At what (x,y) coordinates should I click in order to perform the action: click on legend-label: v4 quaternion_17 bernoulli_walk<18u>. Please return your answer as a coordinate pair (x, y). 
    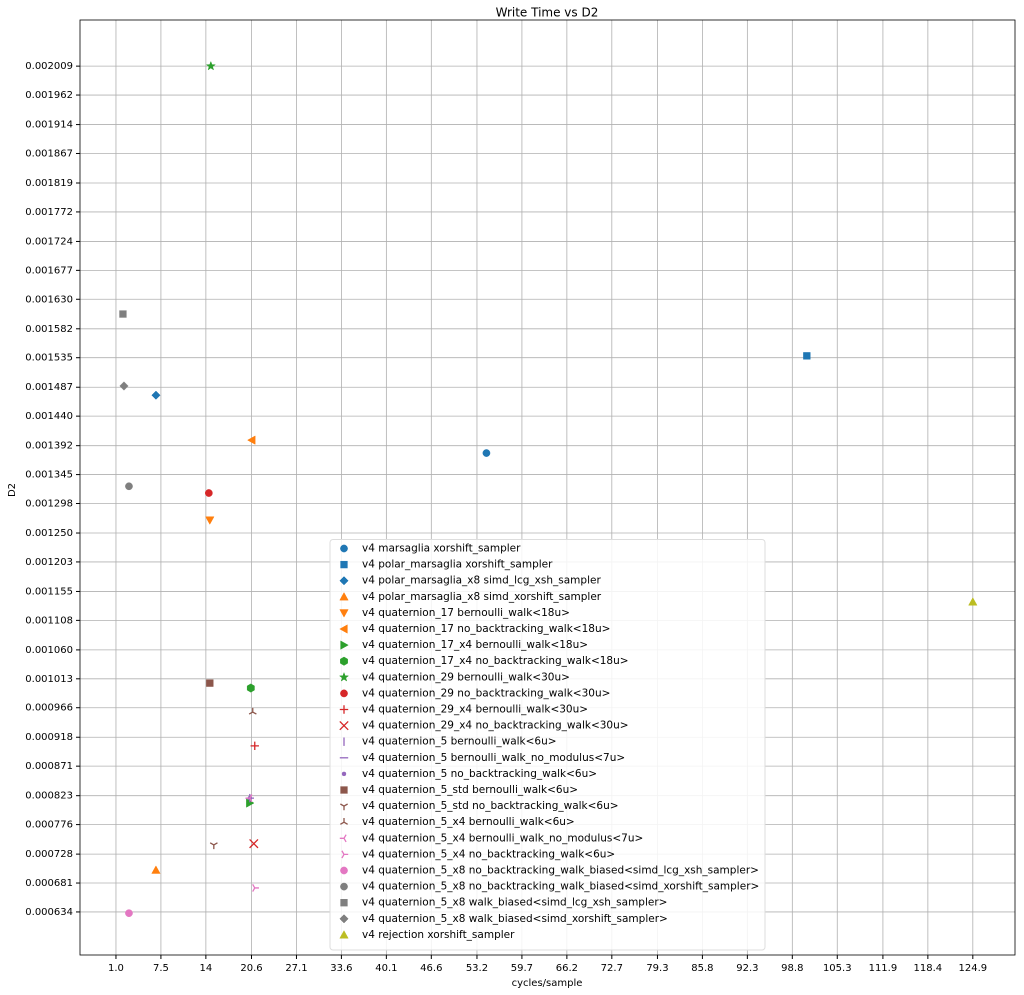
    Looking at the image, I should click on (466, 613).